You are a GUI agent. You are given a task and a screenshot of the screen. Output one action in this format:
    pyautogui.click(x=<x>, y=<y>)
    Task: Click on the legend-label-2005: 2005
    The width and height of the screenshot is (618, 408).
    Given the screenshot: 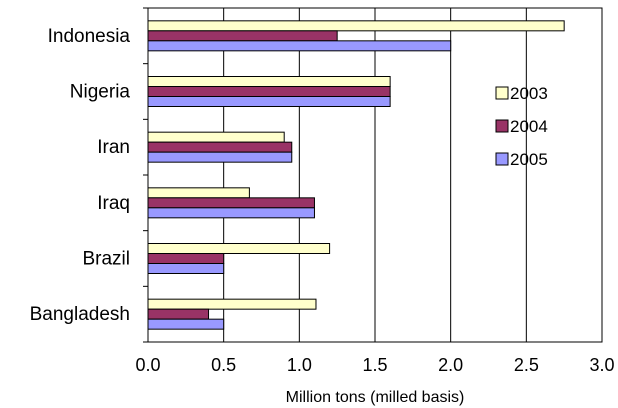 What is the action you would take?
    pyautogui.click(x=529, y=159)
    